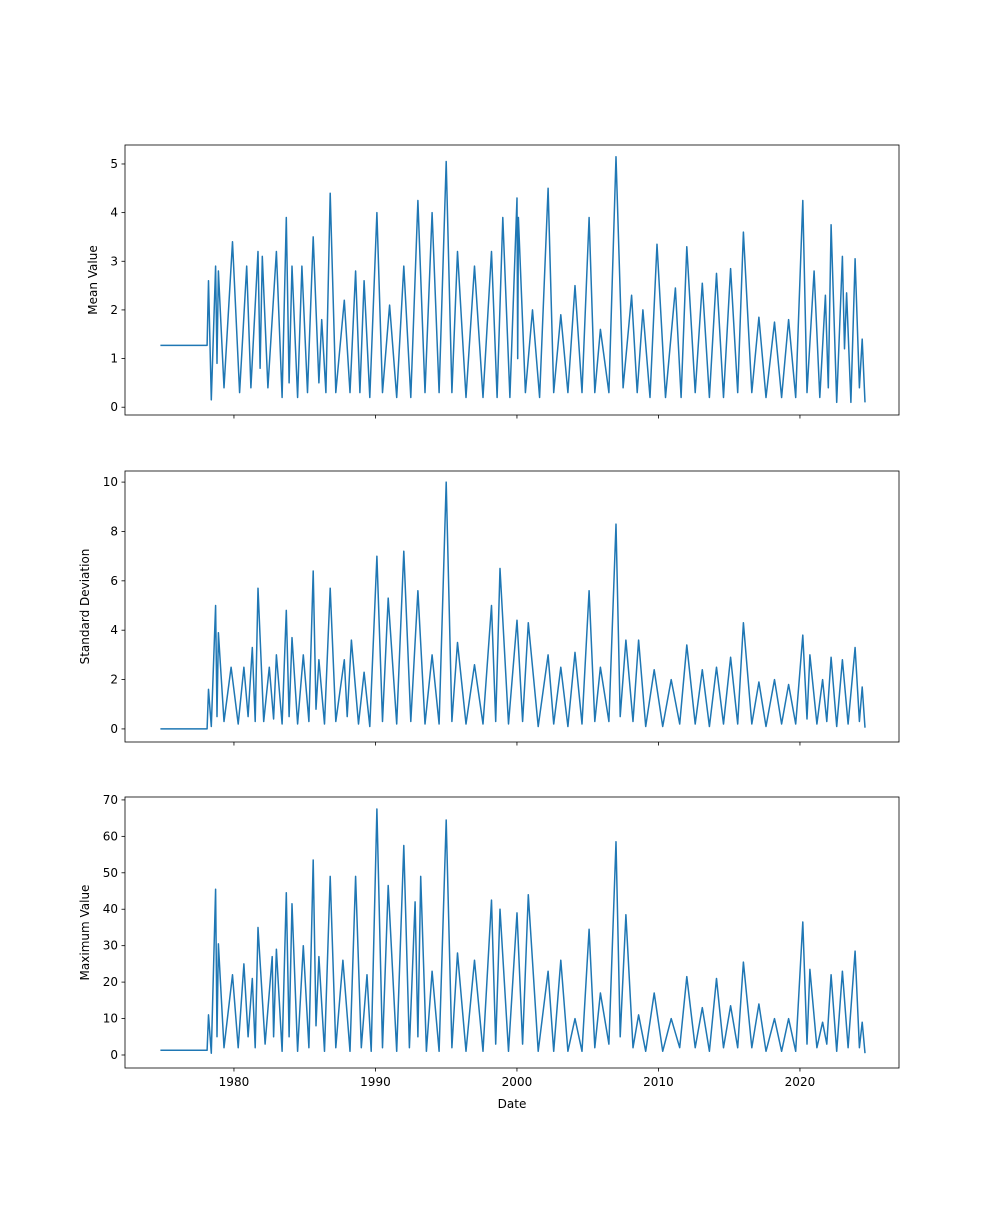  I want to click on x-tick-label: 2010, so click(658, 1082).